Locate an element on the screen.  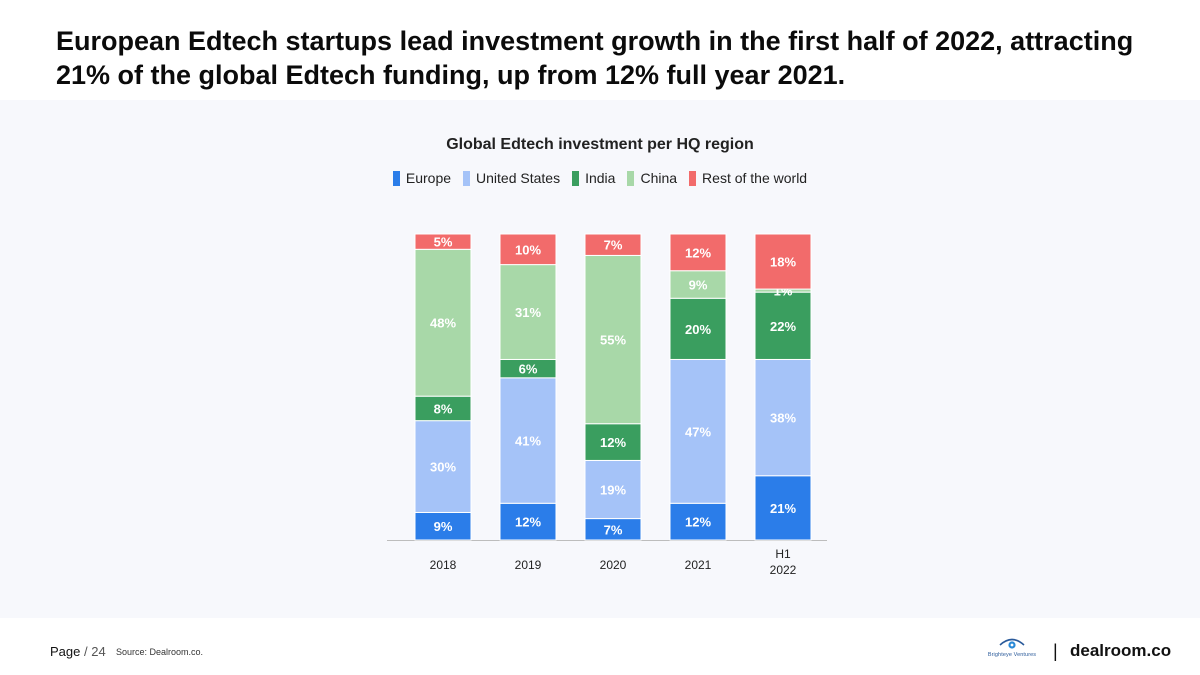
legend-swatch-europe is located at coordinates (396, 178).